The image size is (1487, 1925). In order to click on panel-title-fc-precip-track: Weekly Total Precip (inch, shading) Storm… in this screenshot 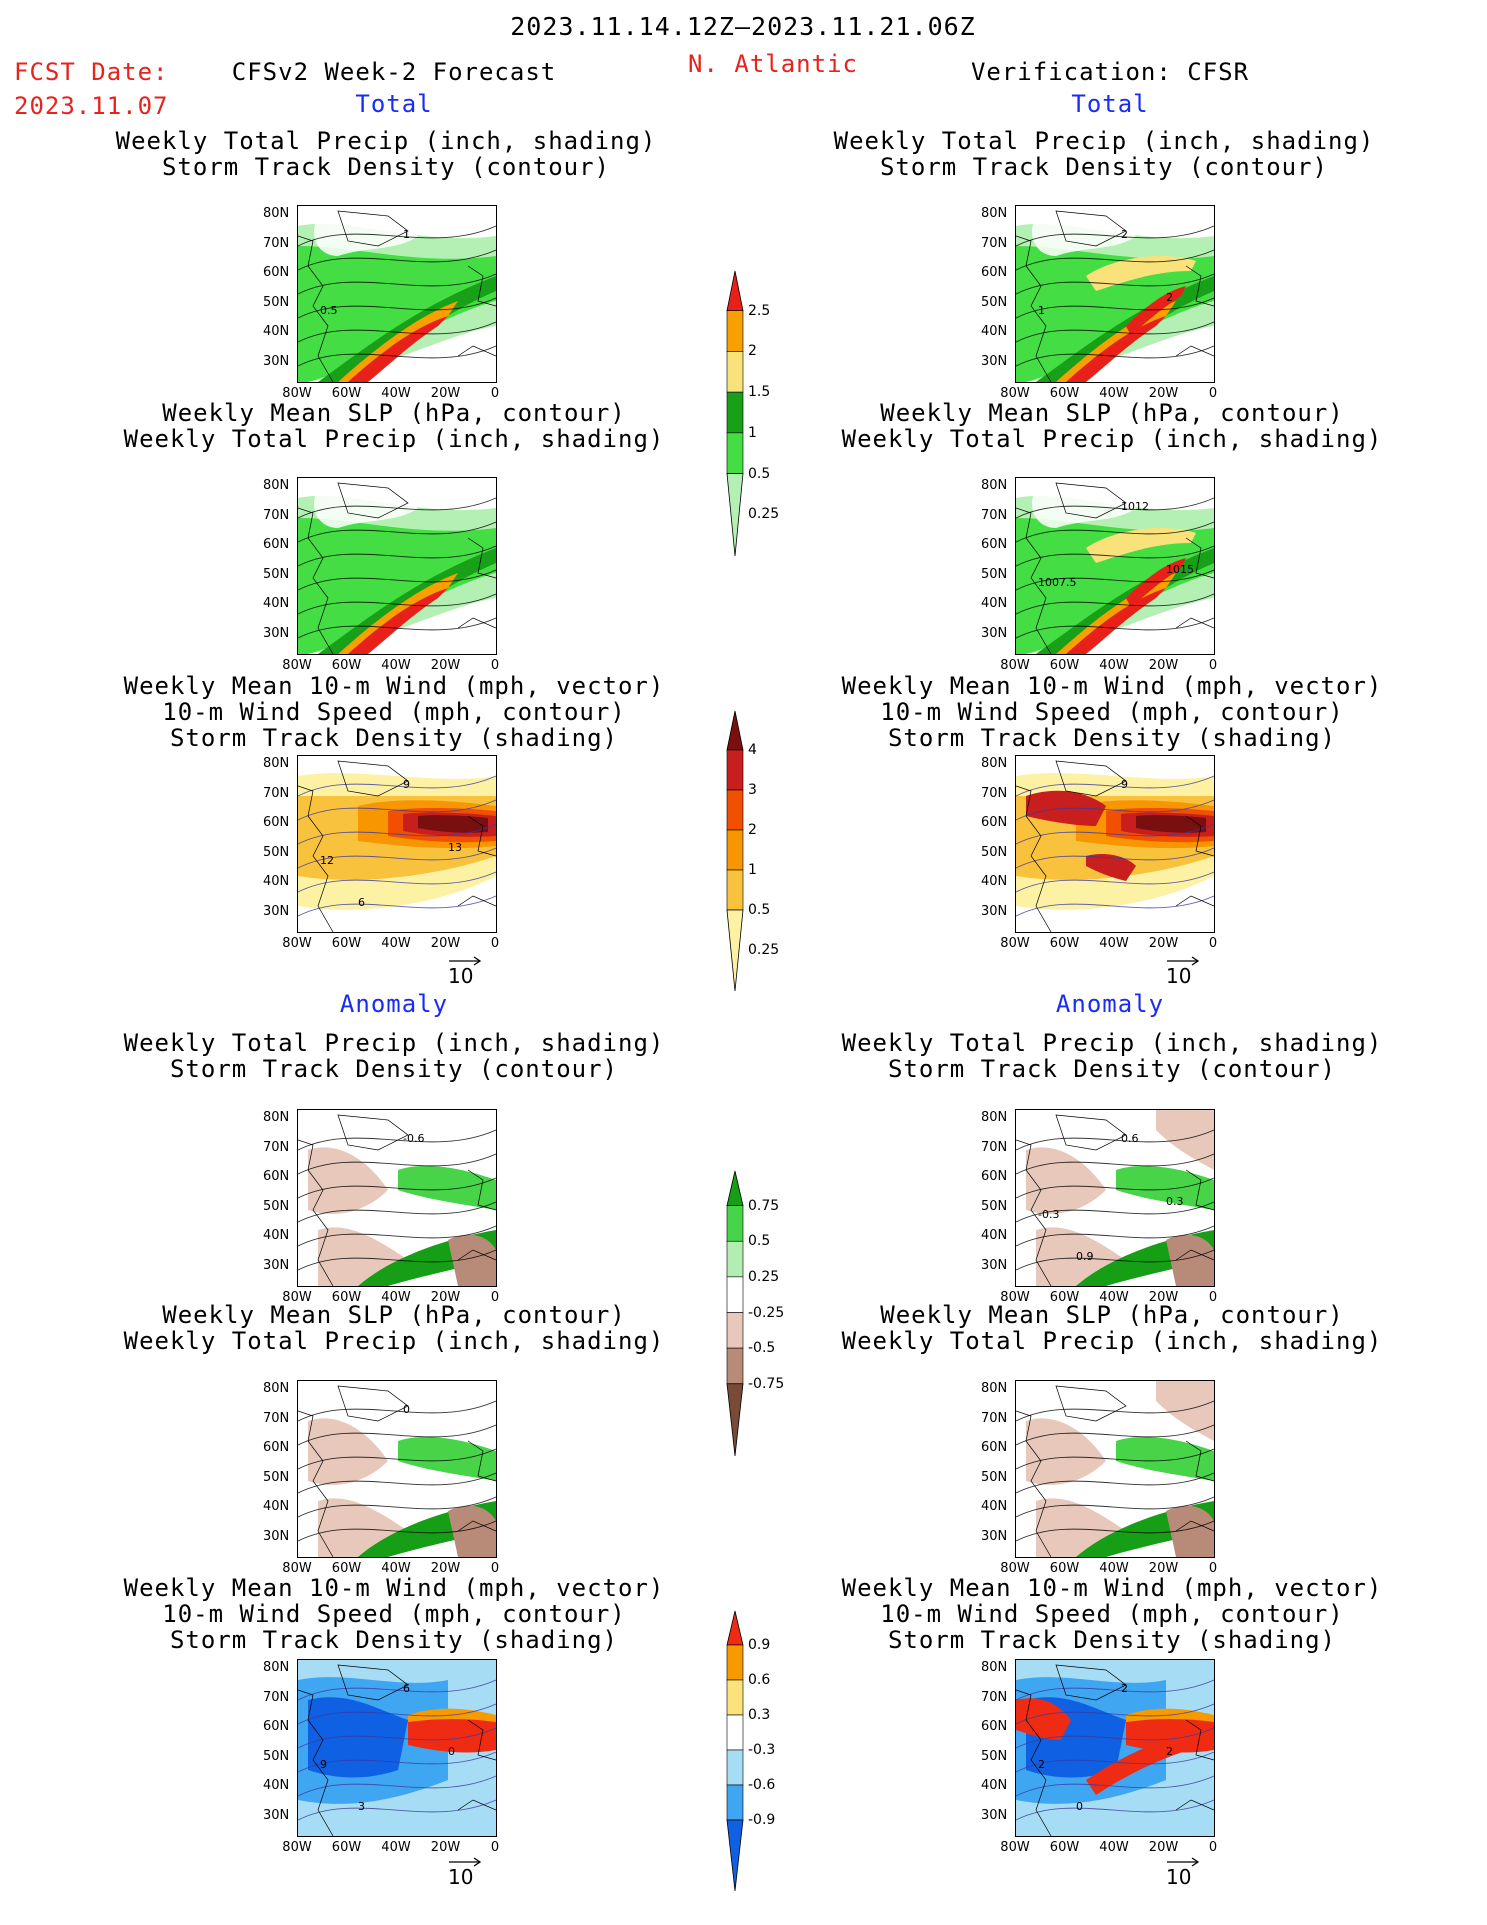, I will do `click(386, 154)`.